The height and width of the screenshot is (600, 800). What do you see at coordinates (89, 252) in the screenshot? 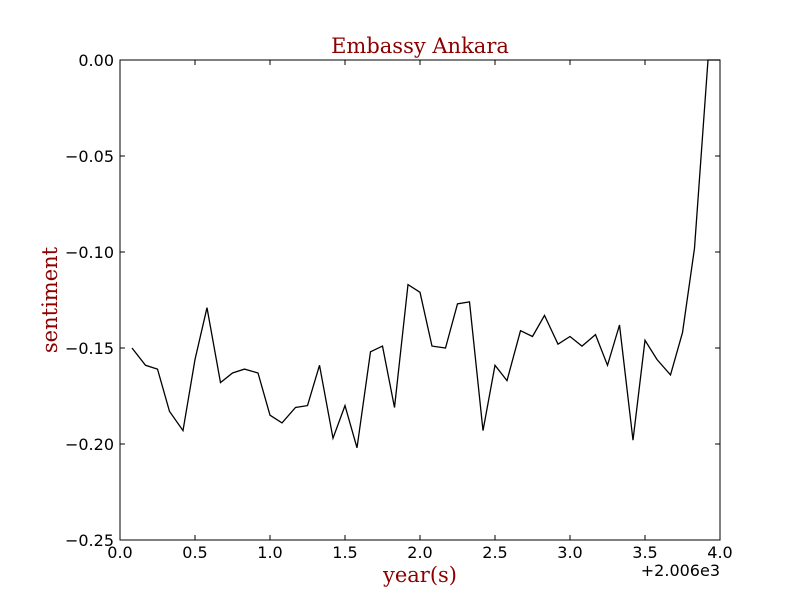
I see `y-tick-label: −0.10` at bounding box center [89, 252].